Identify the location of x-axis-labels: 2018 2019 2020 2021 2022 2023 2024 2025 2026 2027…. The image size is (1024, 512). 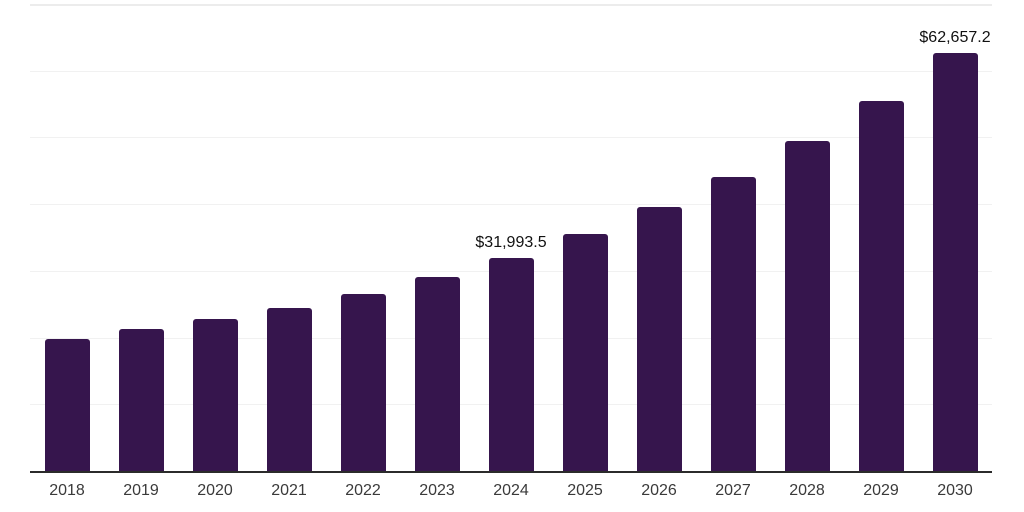
(511, 490).